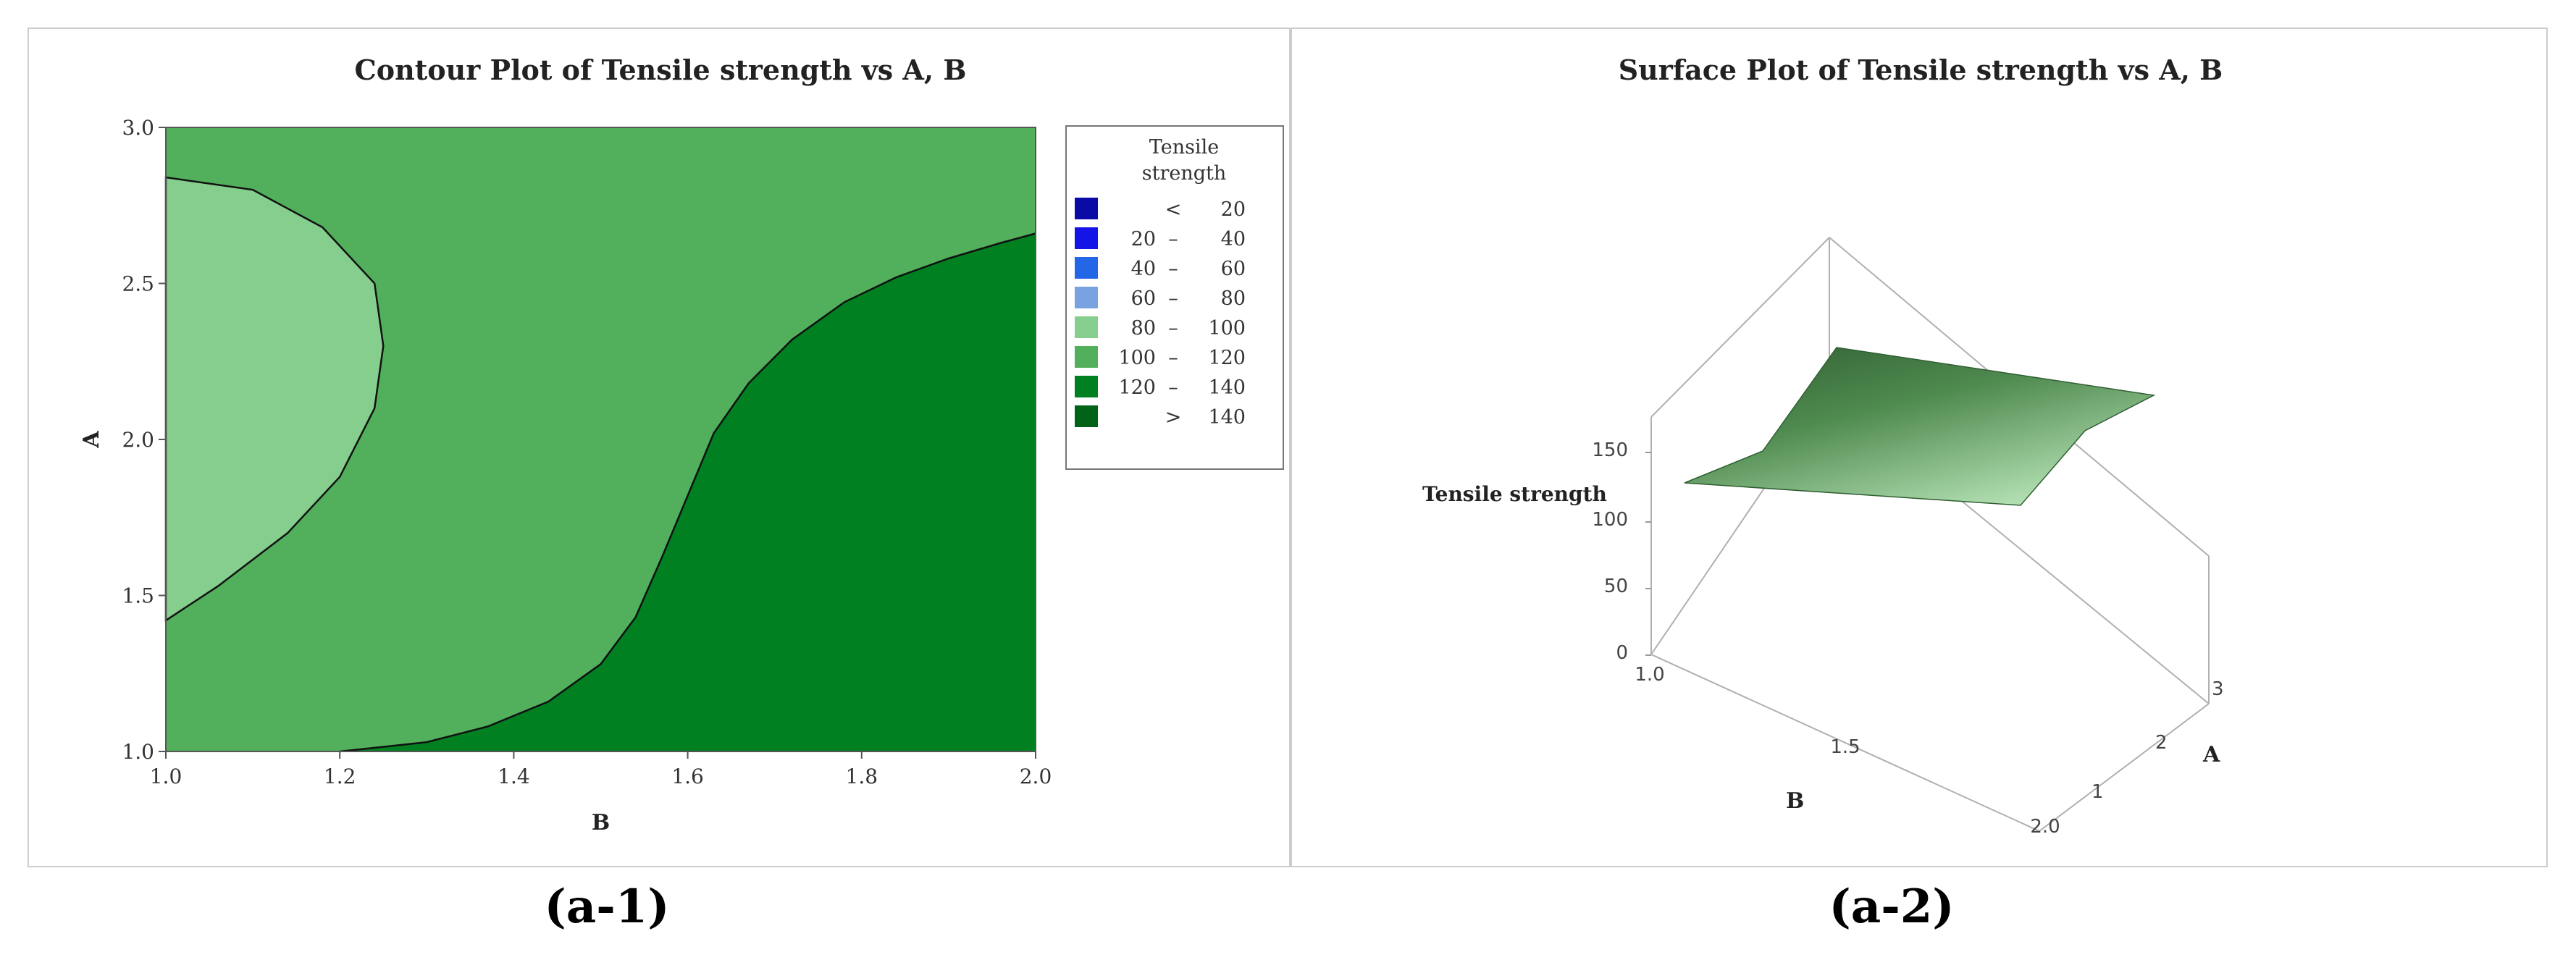 The height and width of the screenshot is (973, 2576). I want to click on y-tick-label: 1.0, so click(138, 752).